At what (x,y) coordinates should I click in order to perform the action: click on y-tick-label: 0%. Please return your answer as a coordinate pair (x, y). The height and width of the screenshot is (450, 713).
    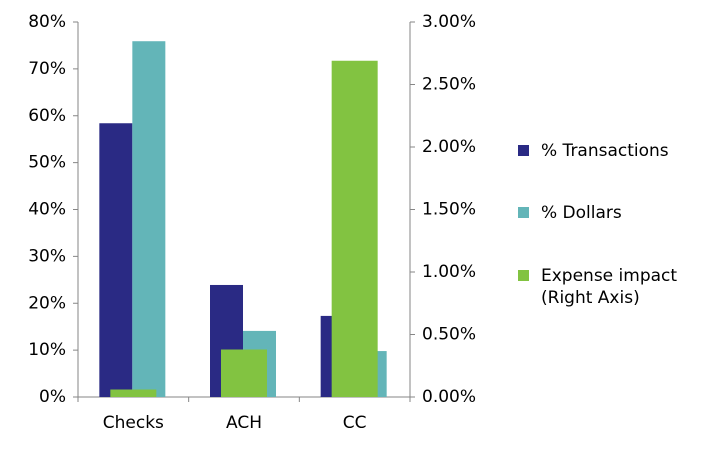
    Looking at the image, I should click on (52, 397).